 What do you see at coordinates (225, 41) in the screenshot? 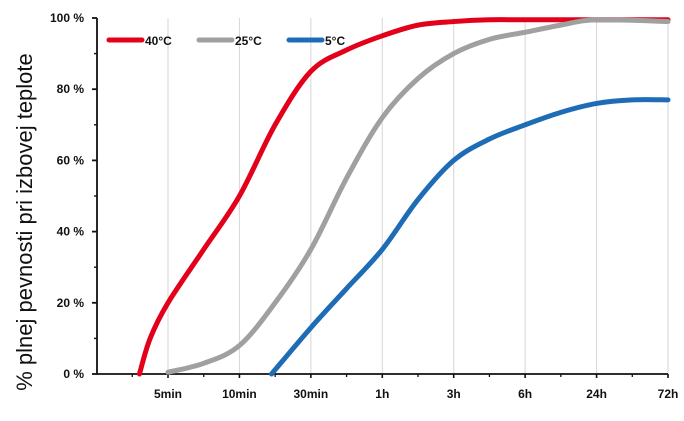
I see `legend: 40°C 25°C 5°C` at bounding box center [225, 41].